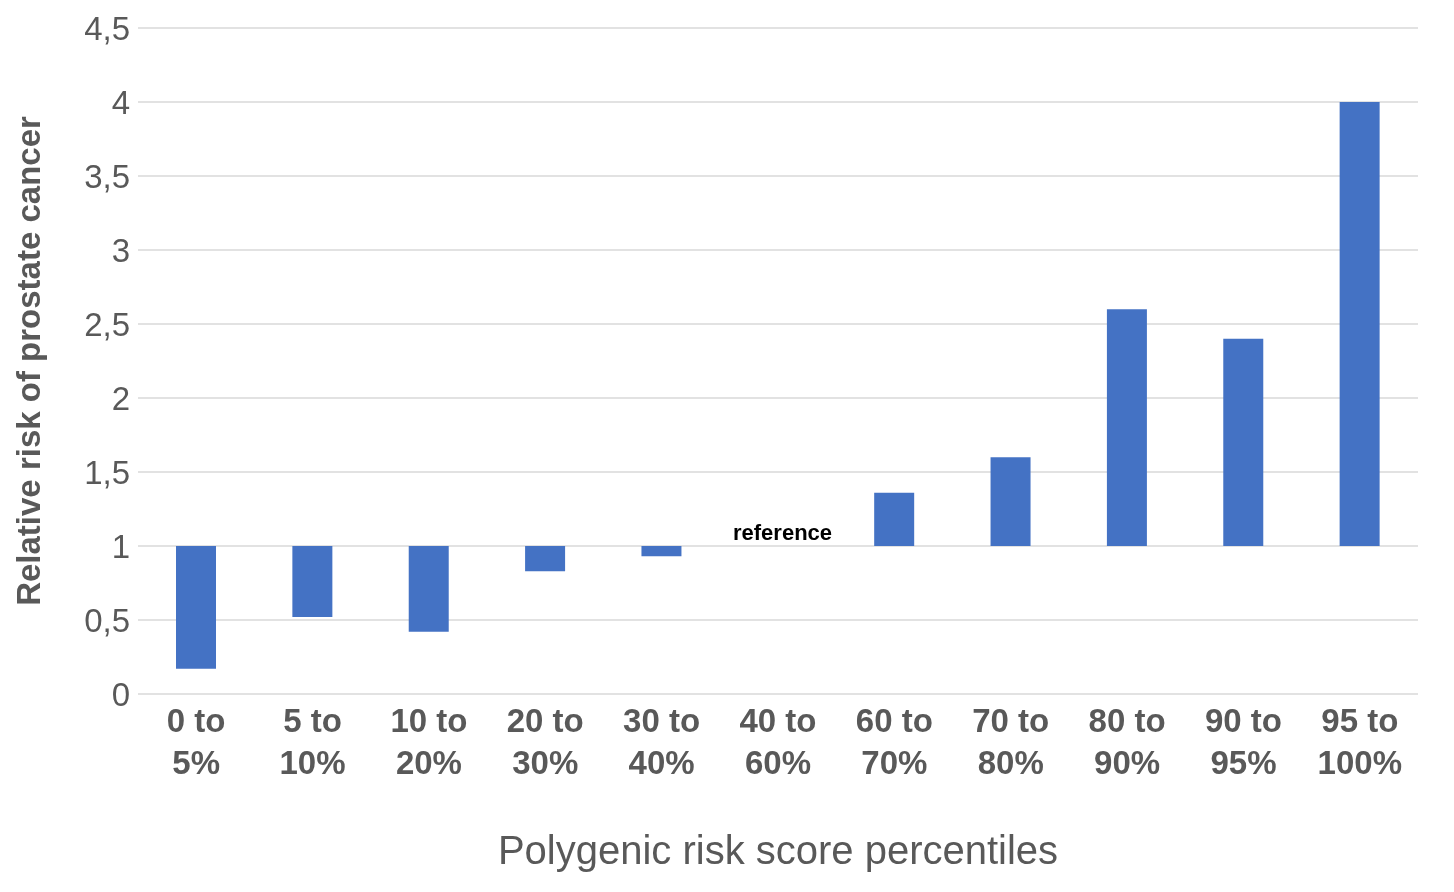  What do you see at coordinates (1243, 741) in the screenshot?
I see `x-tick-label: 90 to 95%` at bounding box center [1243, 741].